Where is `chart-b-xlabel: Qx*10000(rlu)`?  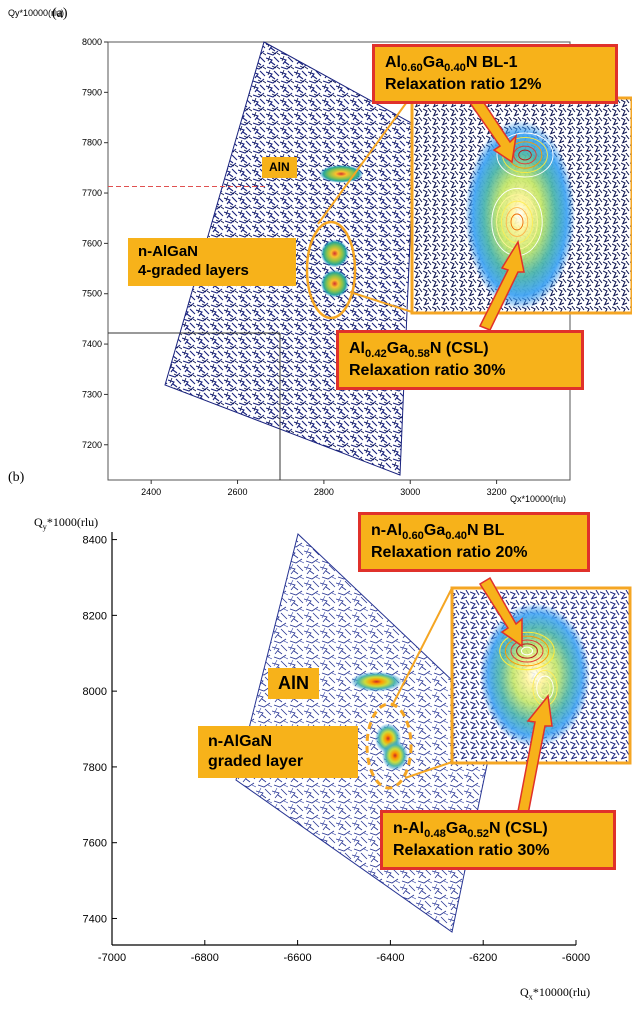
chart-b-xlabel: Qx*10000(rlu) is located at coordinates (555, 993).